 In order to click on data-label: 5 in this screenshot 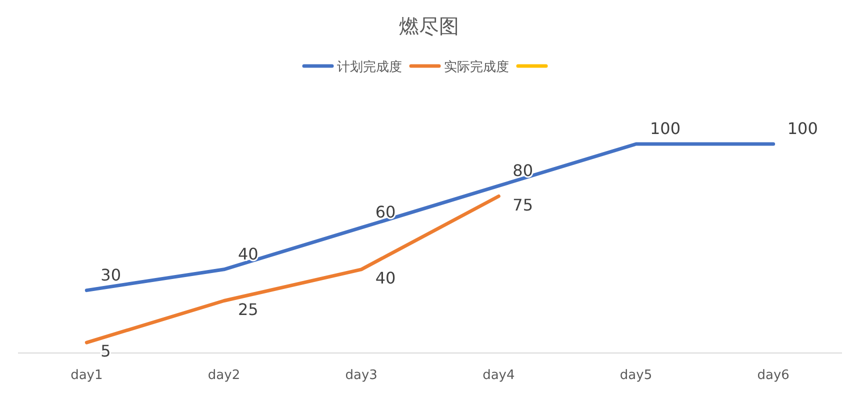, I will do `click(105, 351)`.